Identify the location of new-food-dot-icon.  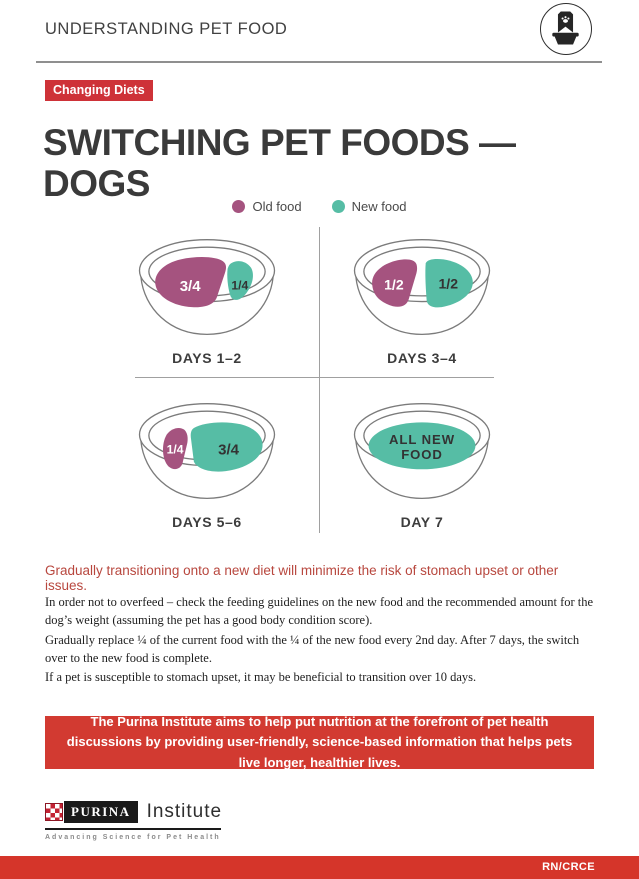
(338, 206).